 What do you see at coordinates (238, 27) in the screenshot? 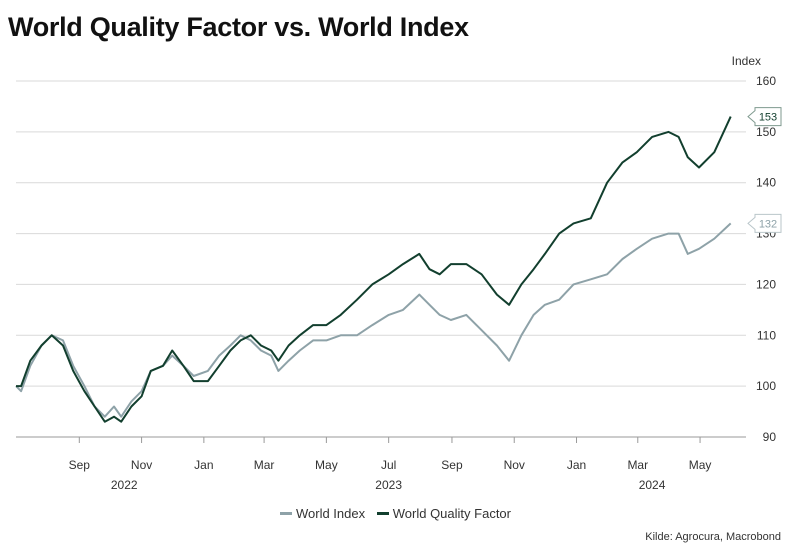
I see `chart-title: World Quality Factor vs. World Index` at bounding box center [238, 27].